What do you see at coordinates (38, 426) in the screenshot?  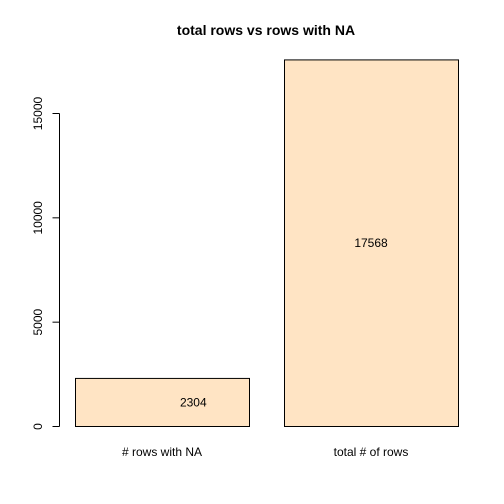 I see `y-tick-label: 0` at bounding box center [38, 426].